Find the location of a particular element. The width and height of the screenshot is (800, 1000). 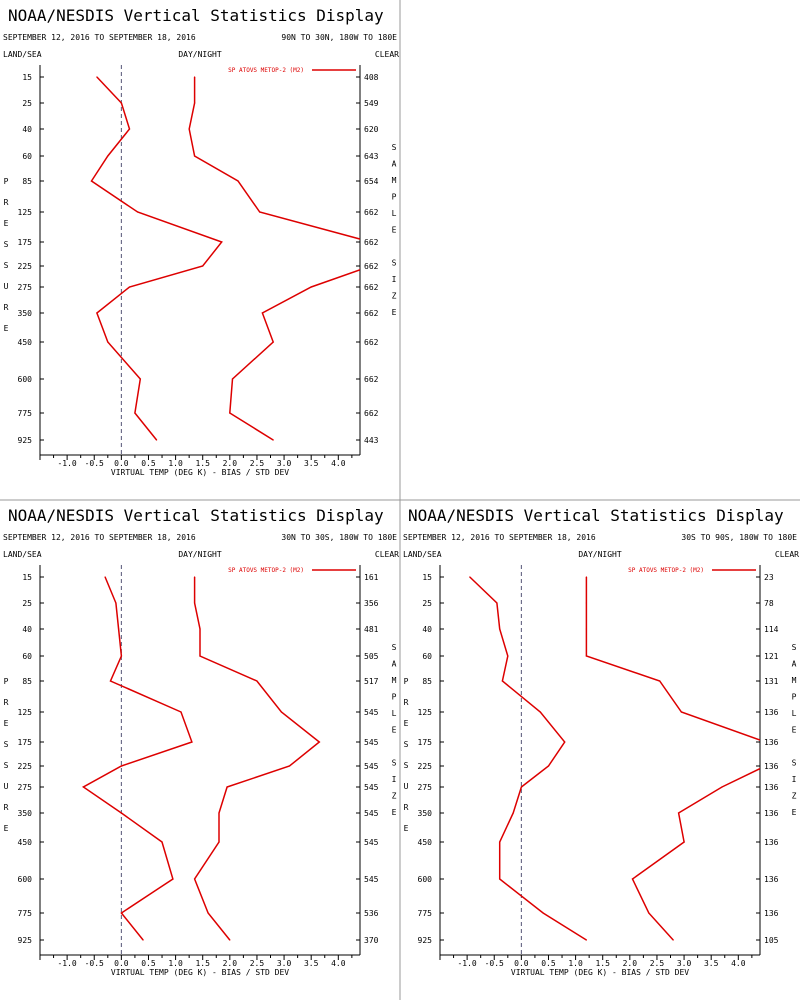

x-tick-label: -0.5 is located at coordinates (94, 963).